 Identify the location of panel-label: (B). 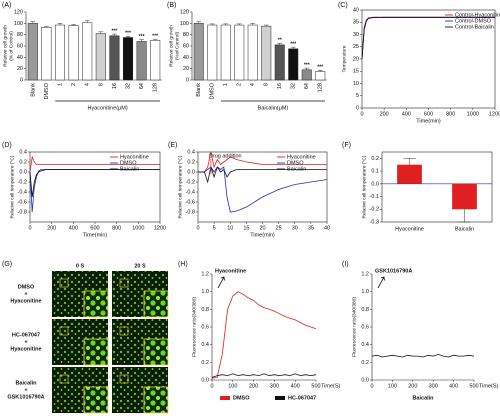
(171, 5).